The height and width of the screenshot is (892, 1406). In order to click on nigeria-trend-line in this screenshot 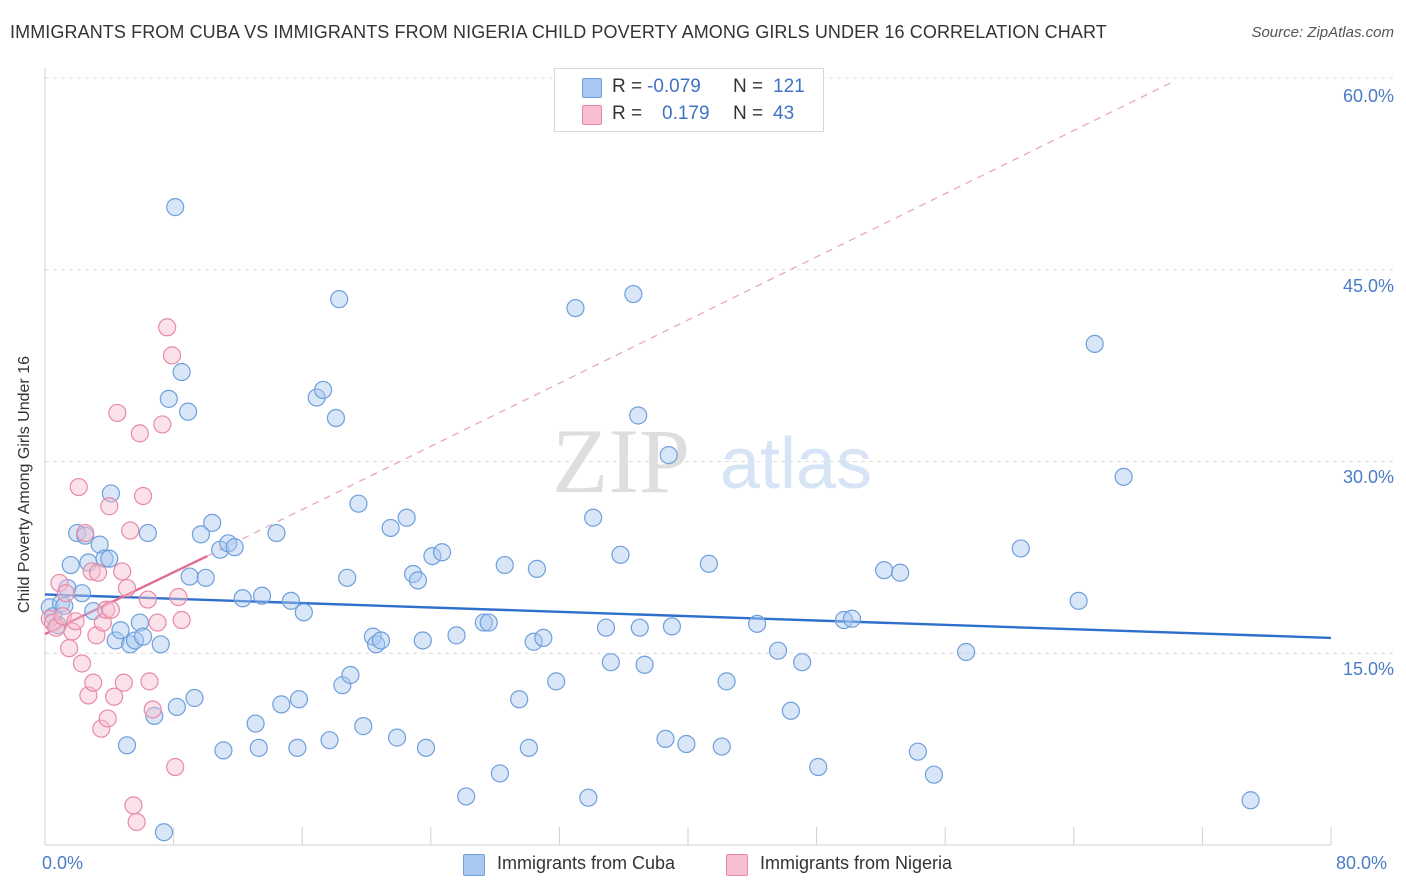, I will do `click(126, 595)`.